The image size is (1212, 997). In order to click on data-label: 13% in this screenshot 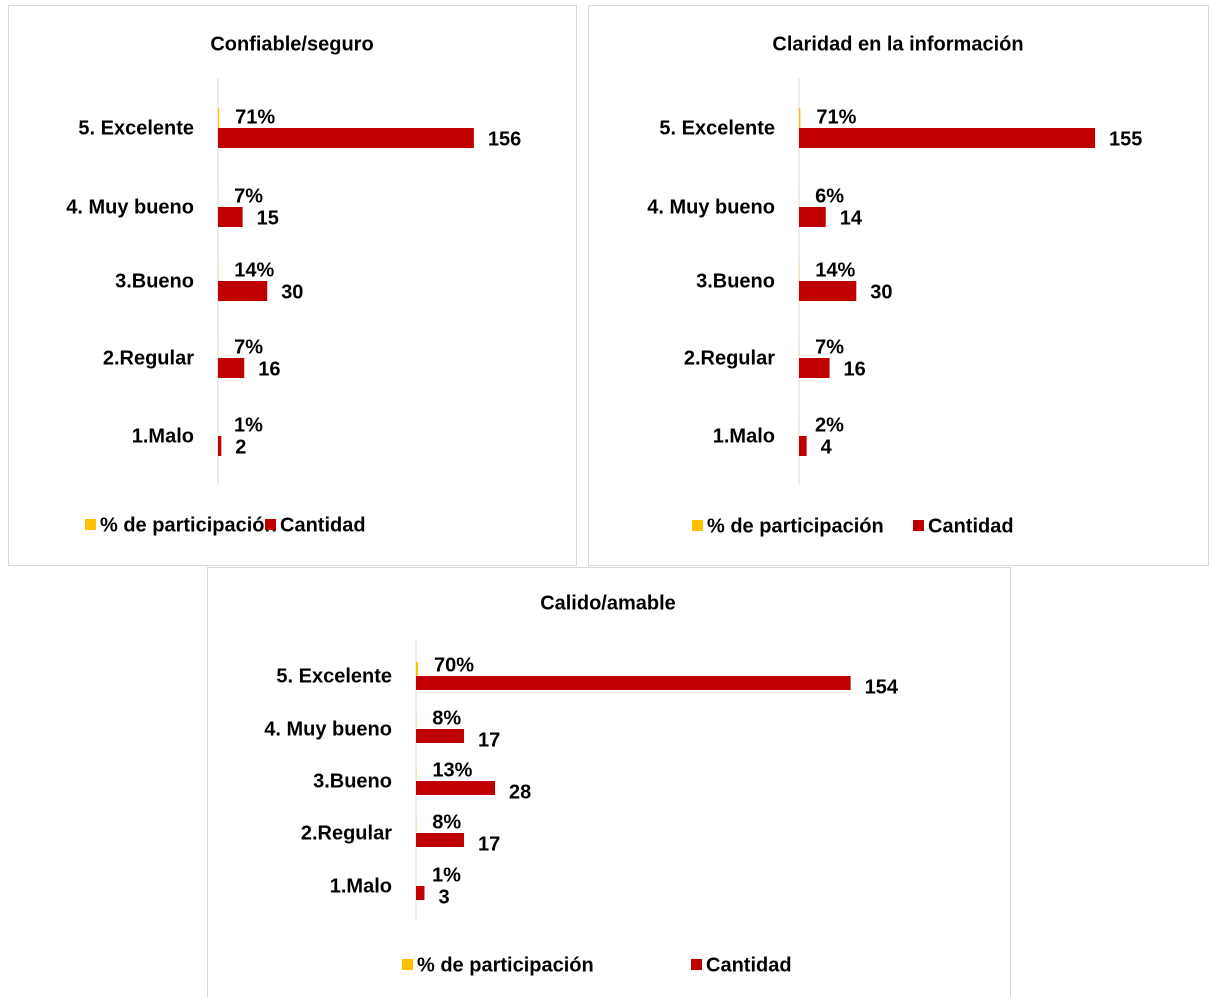, I will do `click(452, 770)`.